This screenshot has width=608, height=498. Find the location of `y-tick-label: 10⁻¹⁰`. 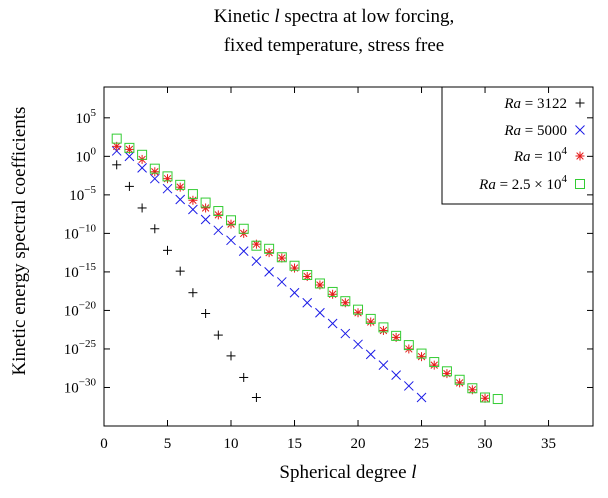

y-tick-label: 10⁻¹⁰ is located at coordinates (80, 232).